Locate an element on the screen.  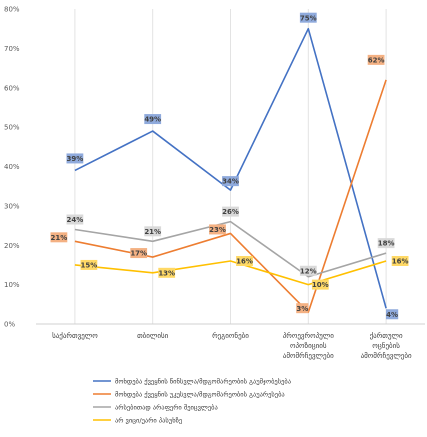
y-tick-label: 0% is located at coordinates (9, 325).